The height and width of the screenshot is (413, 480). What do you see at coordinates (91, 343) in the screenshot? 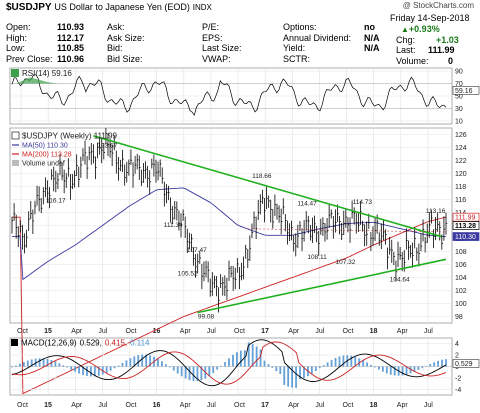
I see `macd-legend-part: 0.529,` at bounding box center [91, 343].